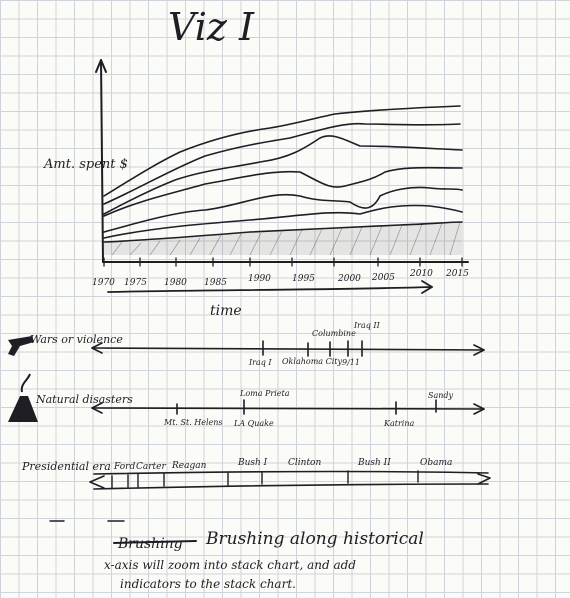 Image resolution: width=570 pixels, height=598 pixels. What do you see at coordinates (97, 482) in the screenshot?
I see `presidents-left-arrowhead` at bounding box center [97, 482].